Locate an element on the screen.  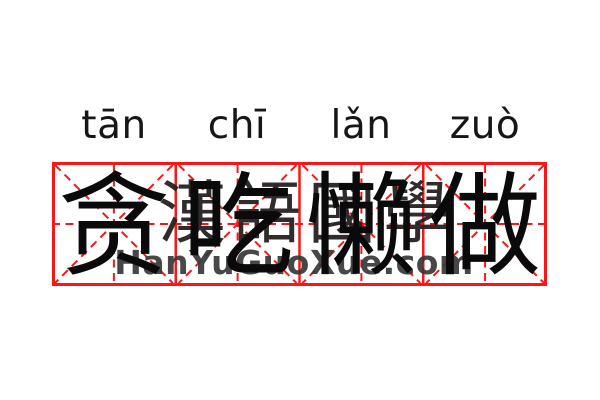
pinyin-syllable-1: tān is located at coordinates (114, 125).